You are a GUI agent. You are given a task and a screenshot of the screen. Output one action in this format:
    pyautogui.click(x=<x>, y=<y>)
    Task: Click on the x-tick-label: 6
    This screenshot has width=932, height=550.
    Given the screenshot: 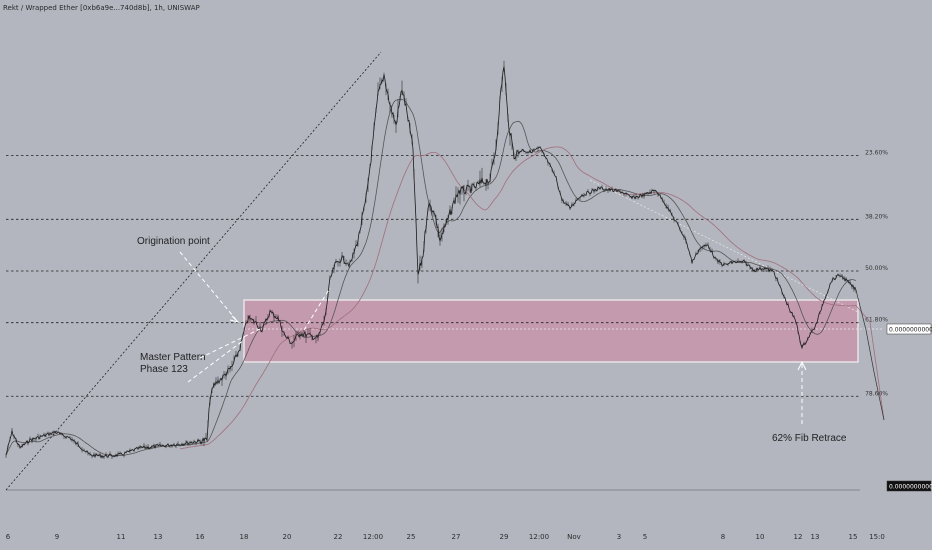 What is the action you would take?
    pyautogui.click(x=8, y=537)
    